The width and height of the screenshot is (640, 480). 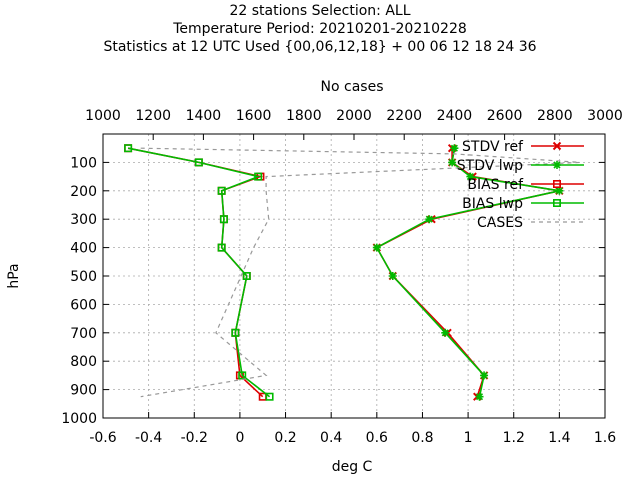 What do you see at coordinates (83, 334) in the screenshot?
I see `y-tick-label: 700` at bounding box center [83, 334].